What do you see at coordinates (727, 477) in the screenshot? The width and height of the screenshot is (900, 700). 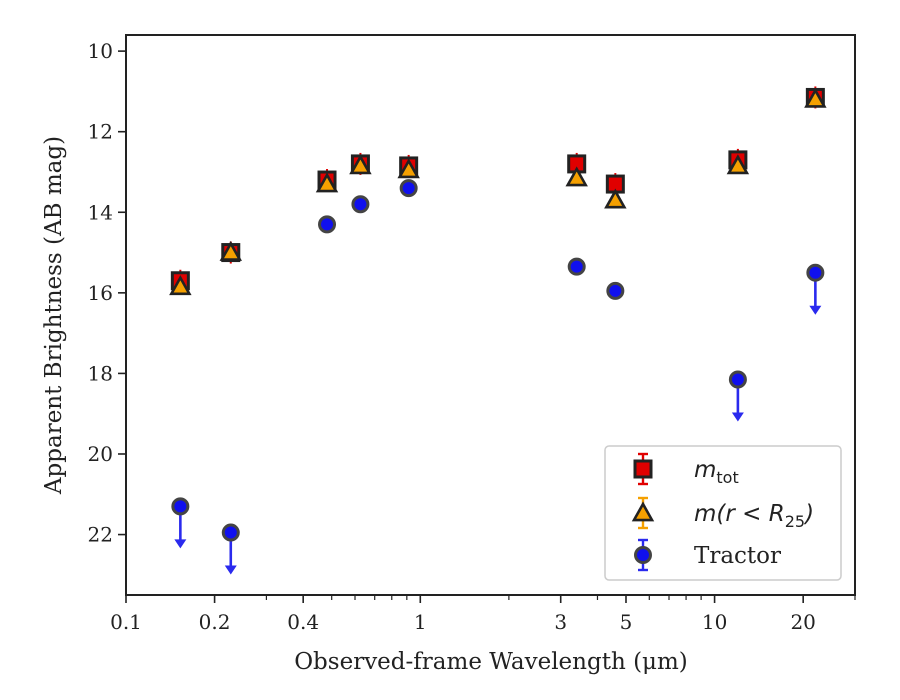 I see `legend-label-subscript: tot` at bounding box center [727, 477].